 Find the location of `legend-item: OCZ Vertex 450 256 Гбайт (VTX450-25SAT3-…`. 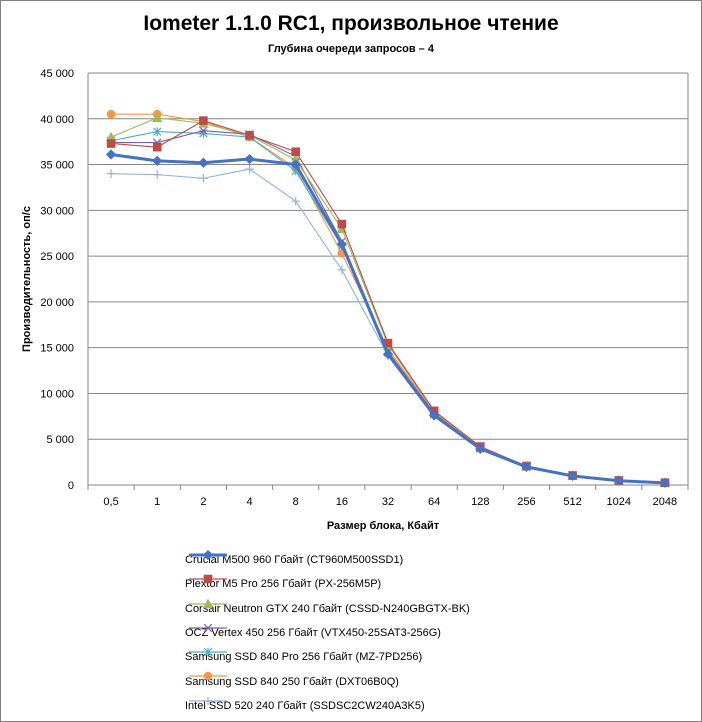

legend-item: OCZ Vertex 450 256 Гбайт (VTX450-25SAT3-… is located at coordinates (355, 633).